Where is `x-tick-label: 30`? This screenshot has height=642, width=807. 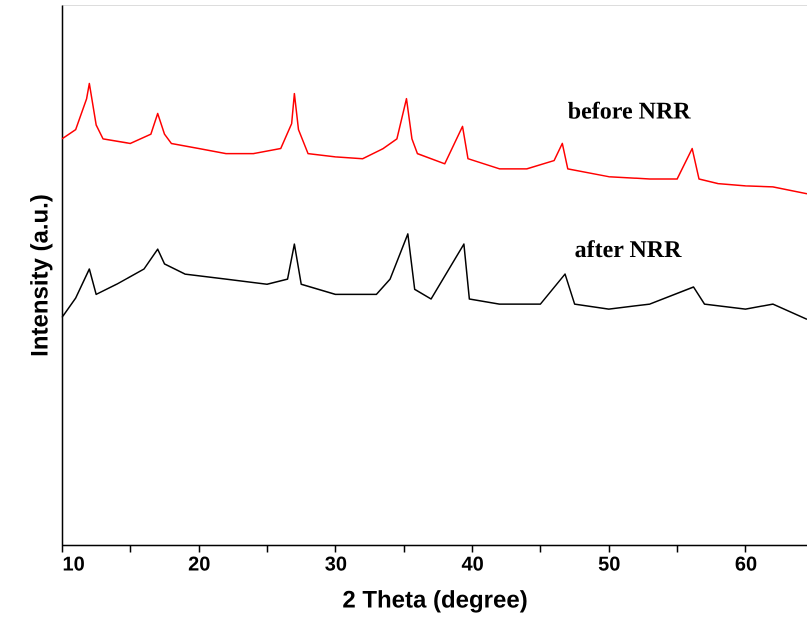 x-tick-label: 30 is located at coordinates (336, 565).